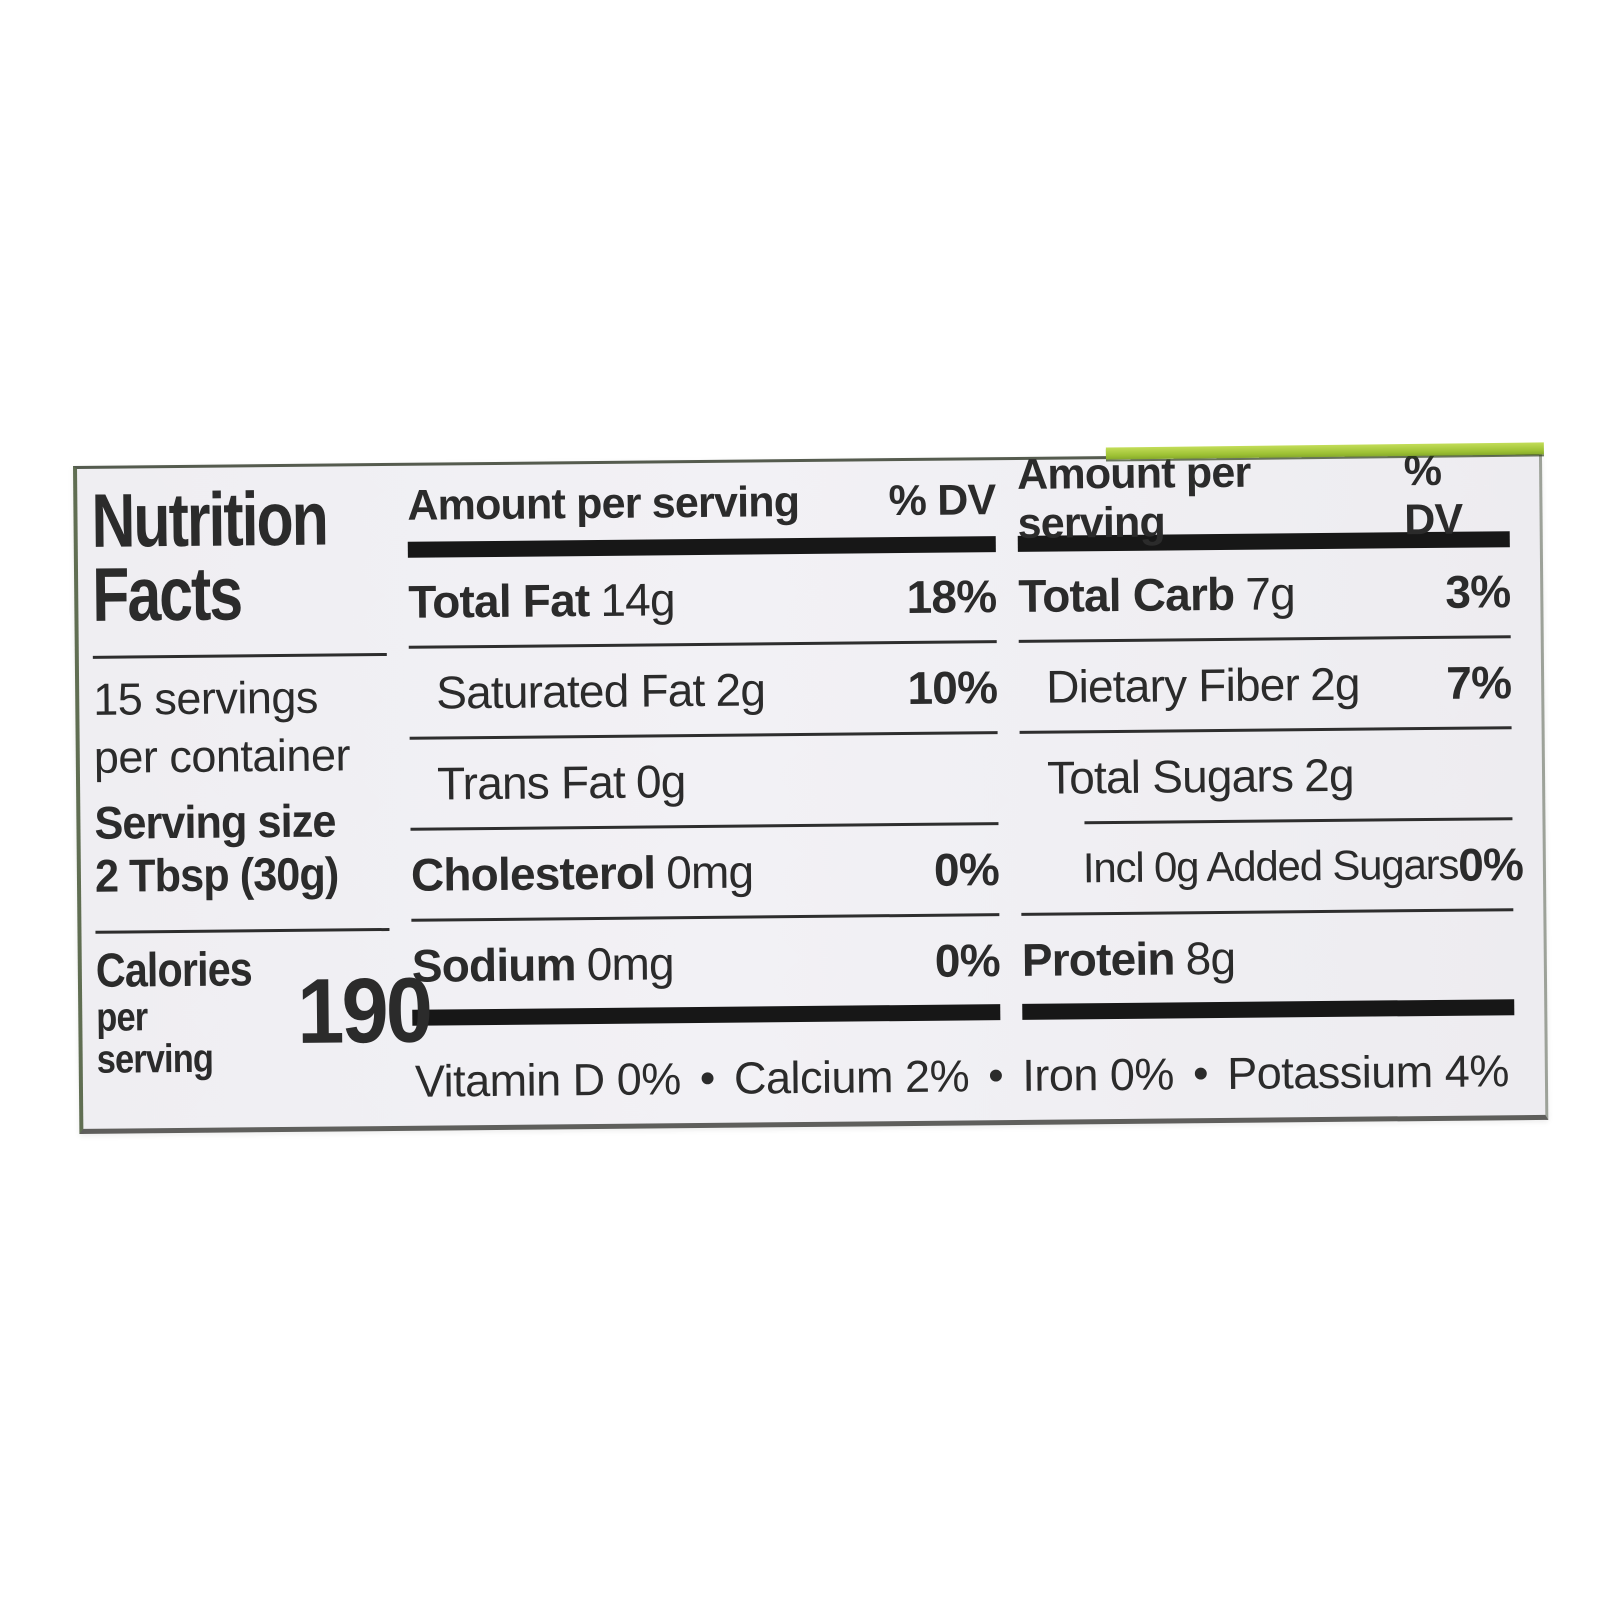  Describe the element at coordinates (215, 821) in the screenshot. I see `serving-size-label: Serving size` at that location.